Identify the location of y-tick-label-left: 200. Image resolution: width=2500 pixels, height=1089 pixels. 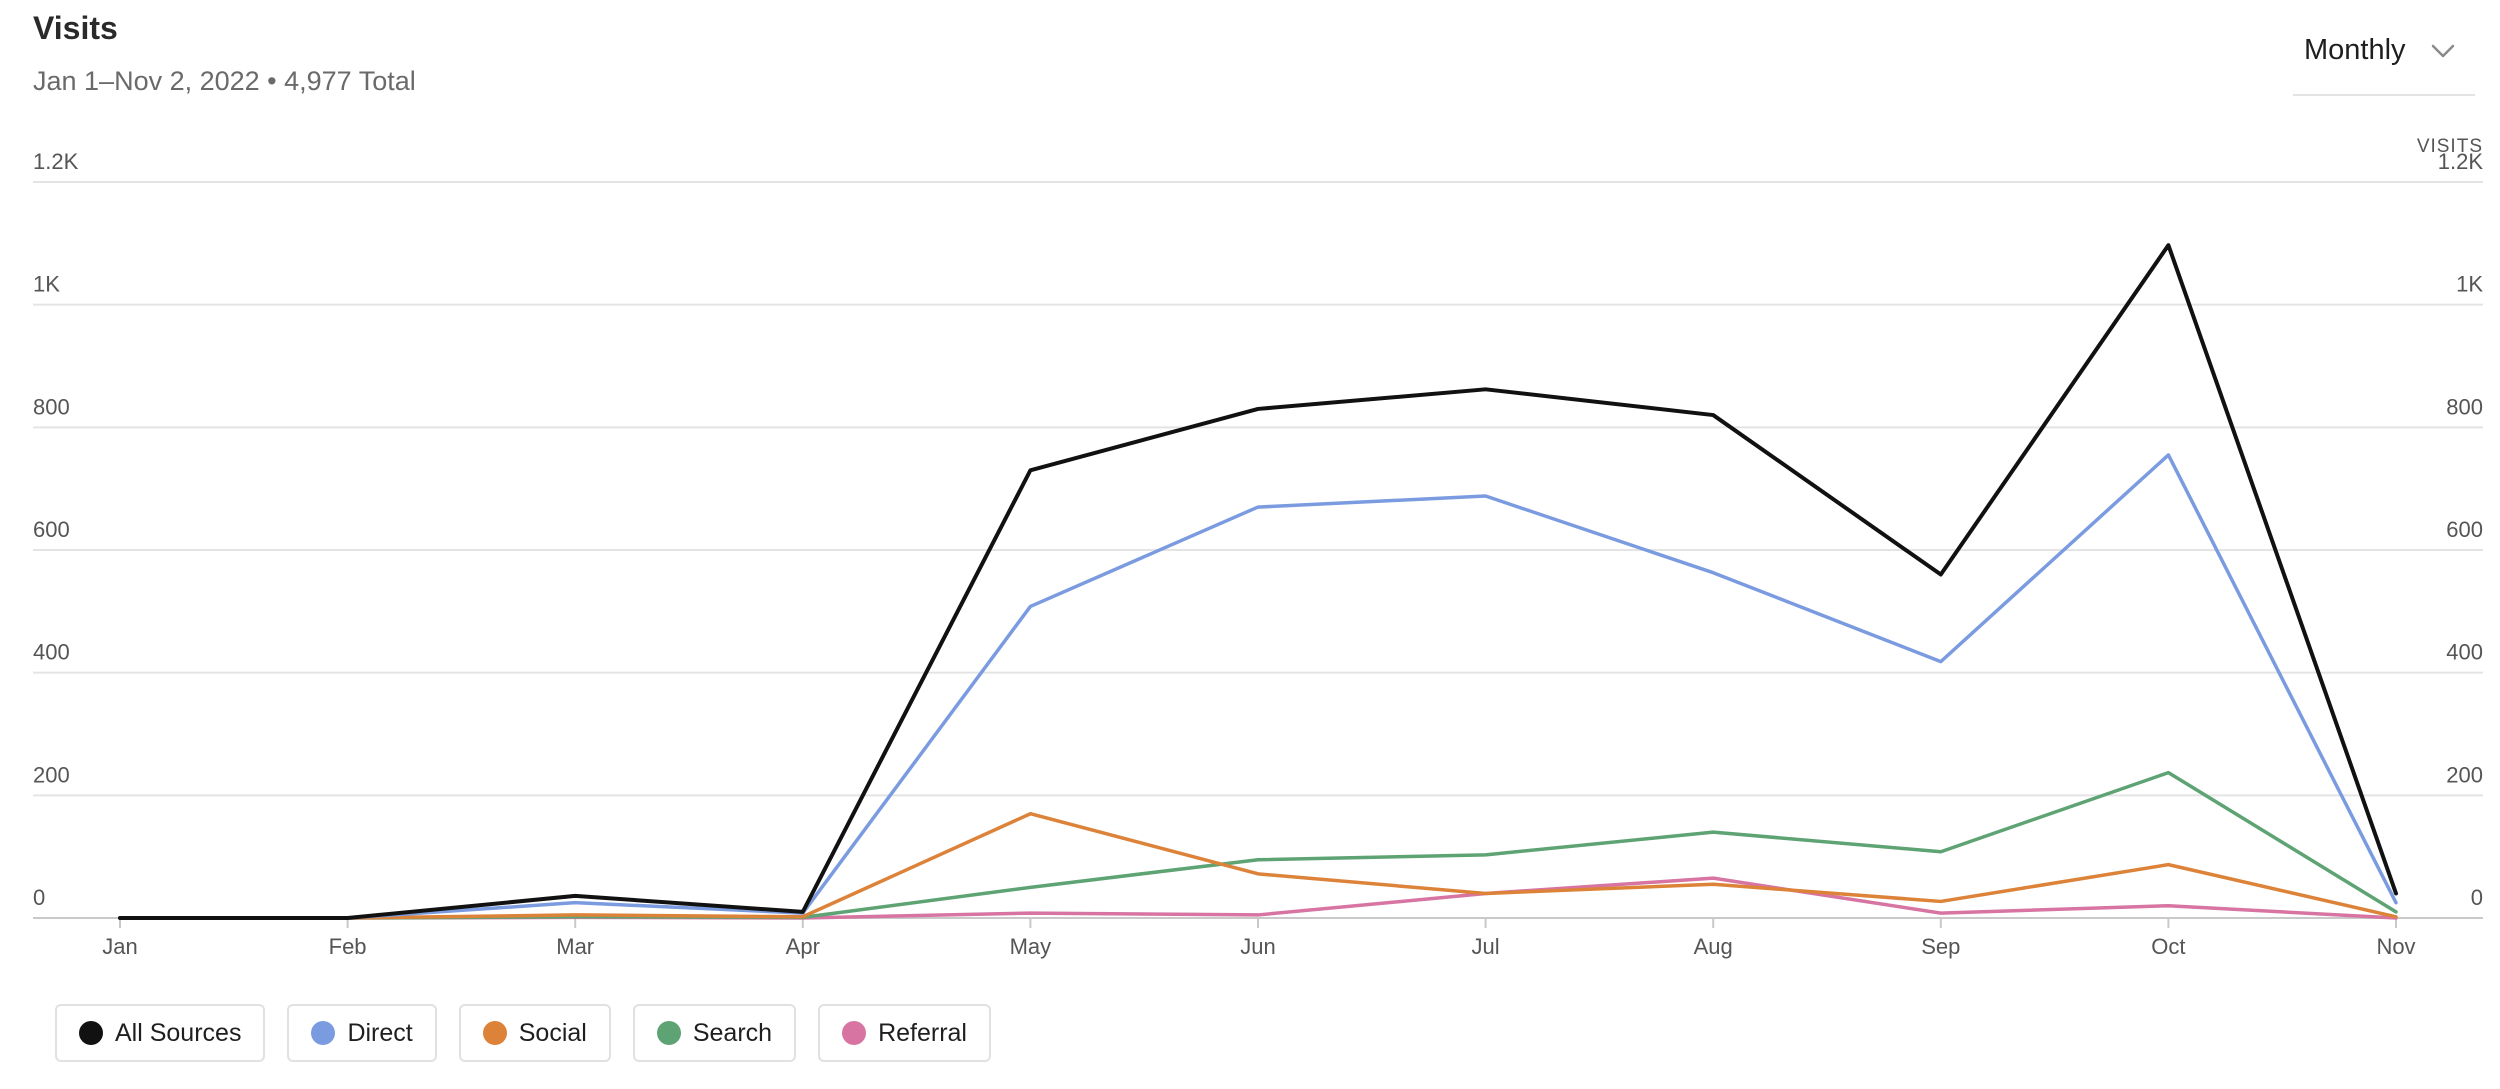
(51, 774).